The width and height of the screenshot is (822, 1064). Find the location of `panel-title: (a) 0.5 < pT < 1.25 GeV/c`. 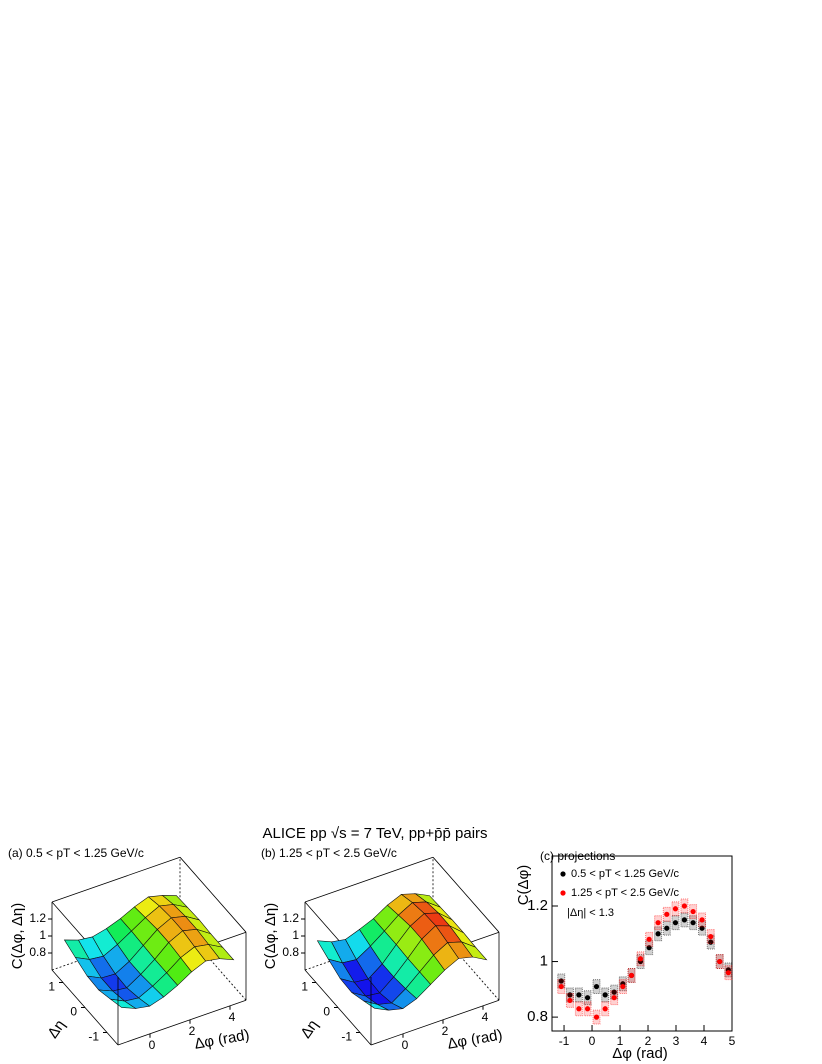

panel-title: (a) 0.5 < pT < 1.25 GeV/c is located at coordinates (76, 853).